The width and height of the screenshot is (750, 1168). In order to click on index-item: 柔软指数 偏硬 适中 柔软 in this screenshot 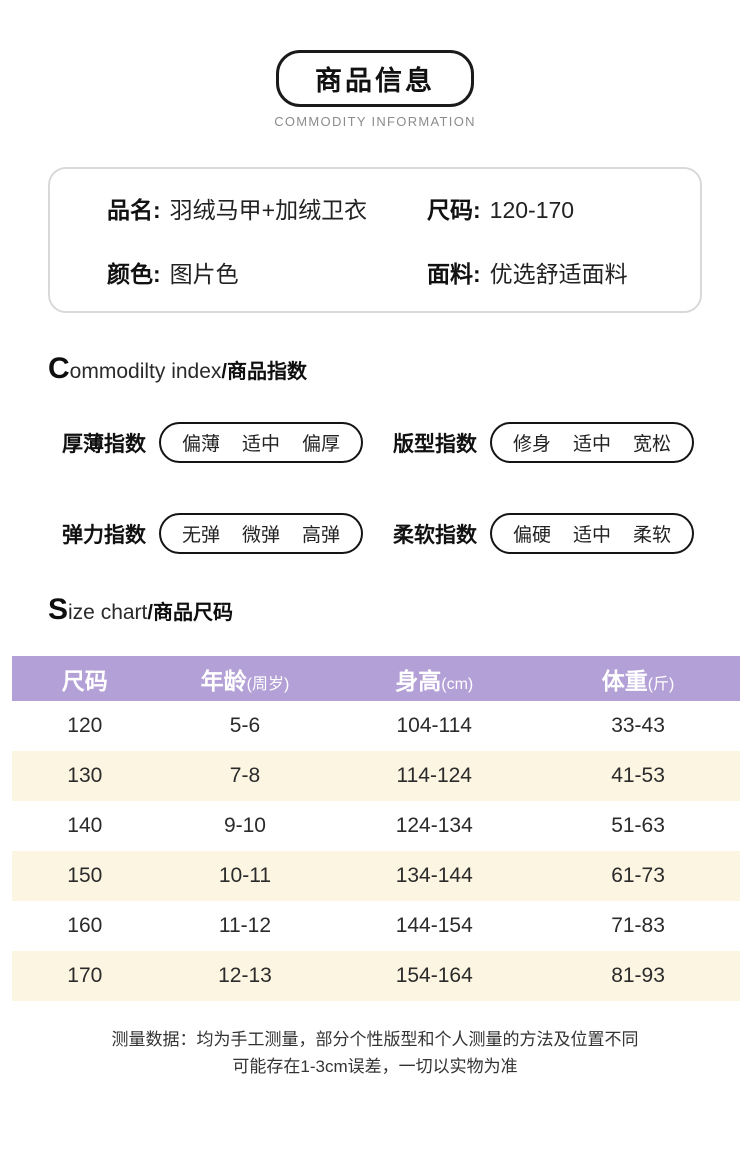, I will do `click(558, 533)`.